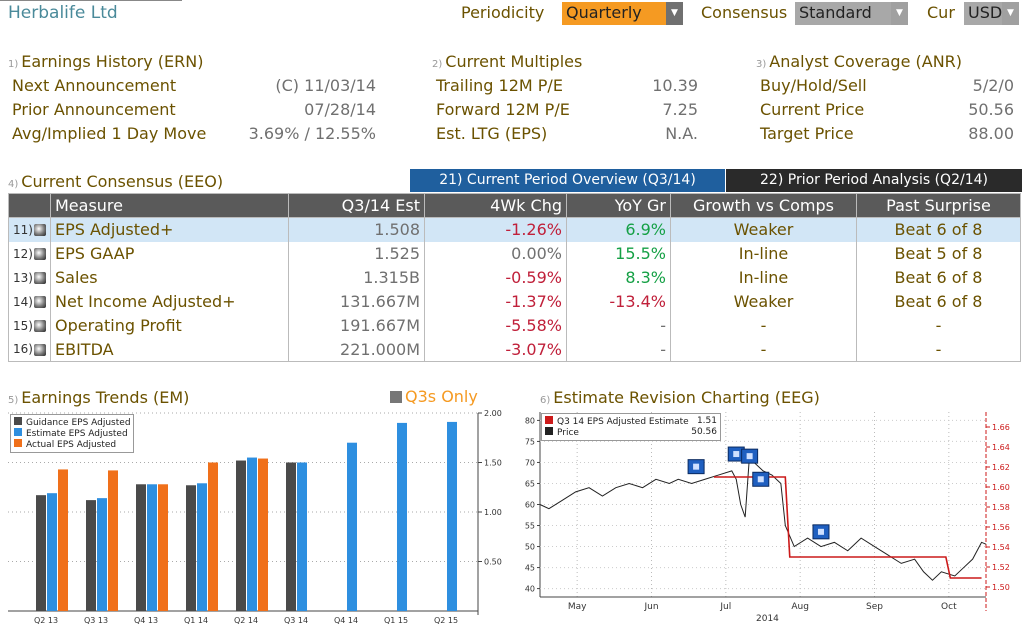  Describe the element at coordinates (706, 421) in the screenshot. I see `legend-eps-value: 1.51` at that location.